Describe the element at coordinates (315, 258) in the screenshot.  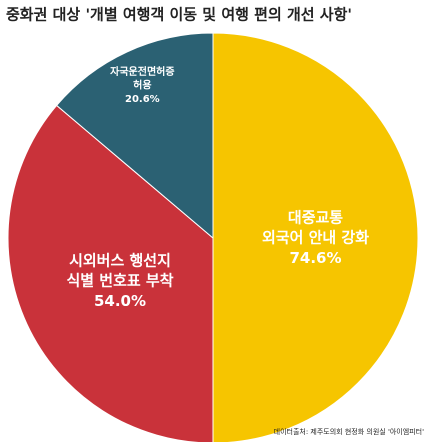
I see `value-label: 74.6%` at that location.